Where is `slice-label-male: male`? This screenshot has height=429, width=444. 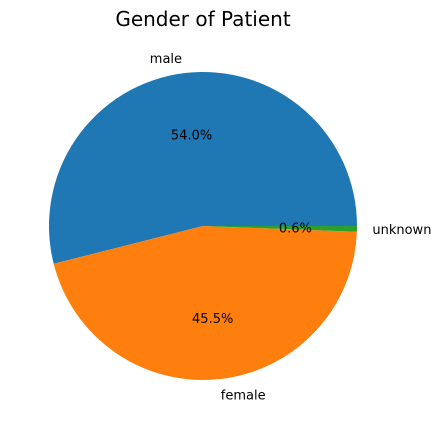 slice-label-male: male is located at coordinates (166, 59).